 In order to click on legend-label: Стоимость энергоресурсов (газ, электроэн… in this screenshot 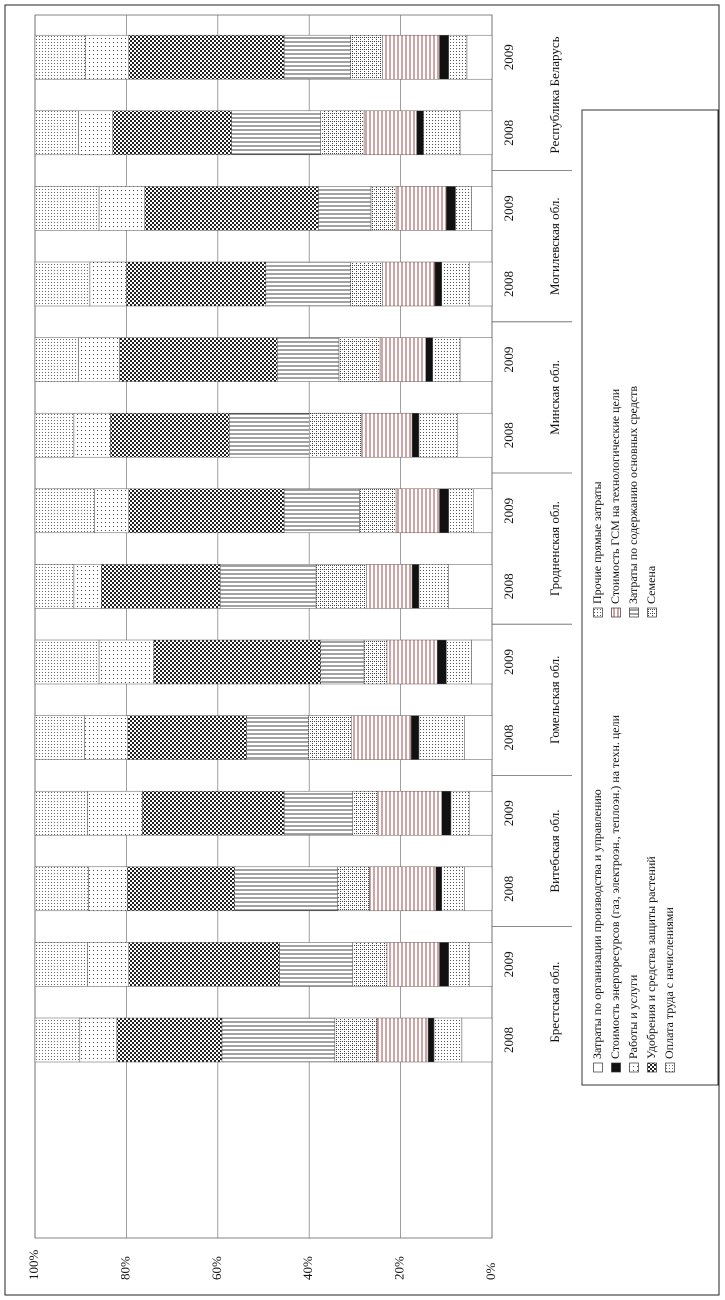, I will do `click(615, 886)`.